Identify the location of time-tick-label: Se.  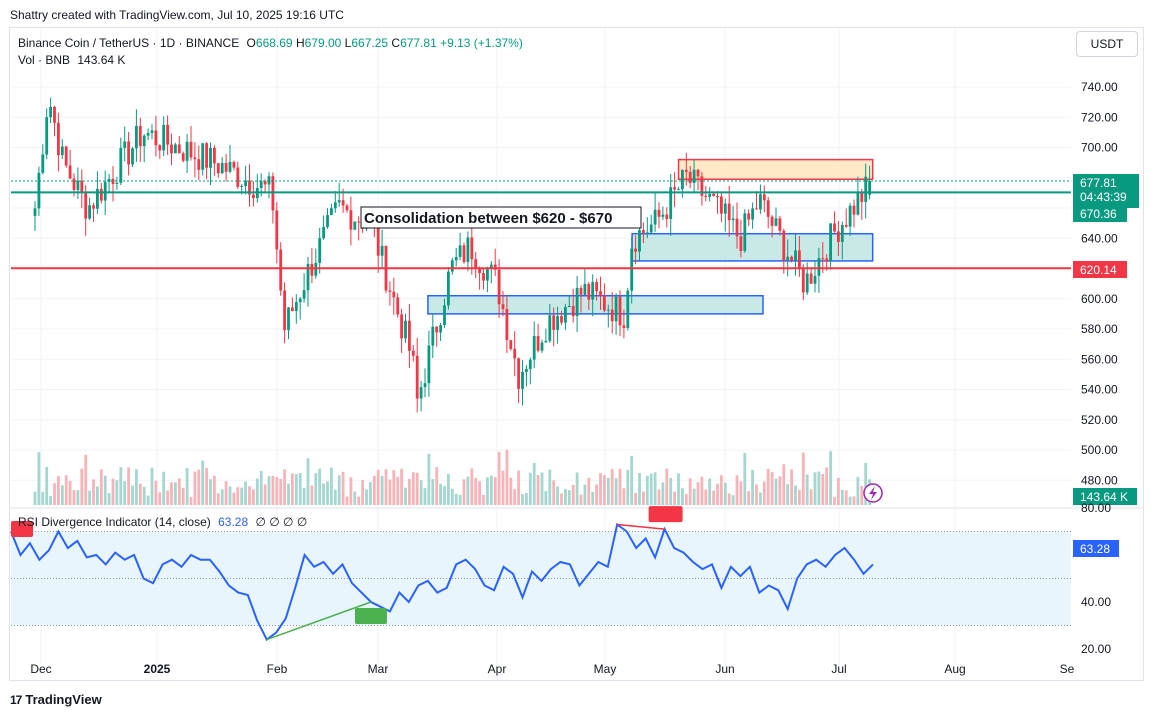
(1067, 669).